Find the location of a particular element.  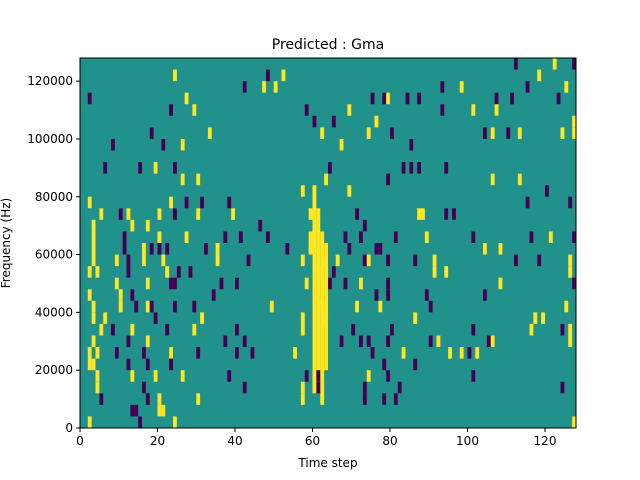

y-axis-label: Frequency (Hz) is located at coordinates (6, 243).